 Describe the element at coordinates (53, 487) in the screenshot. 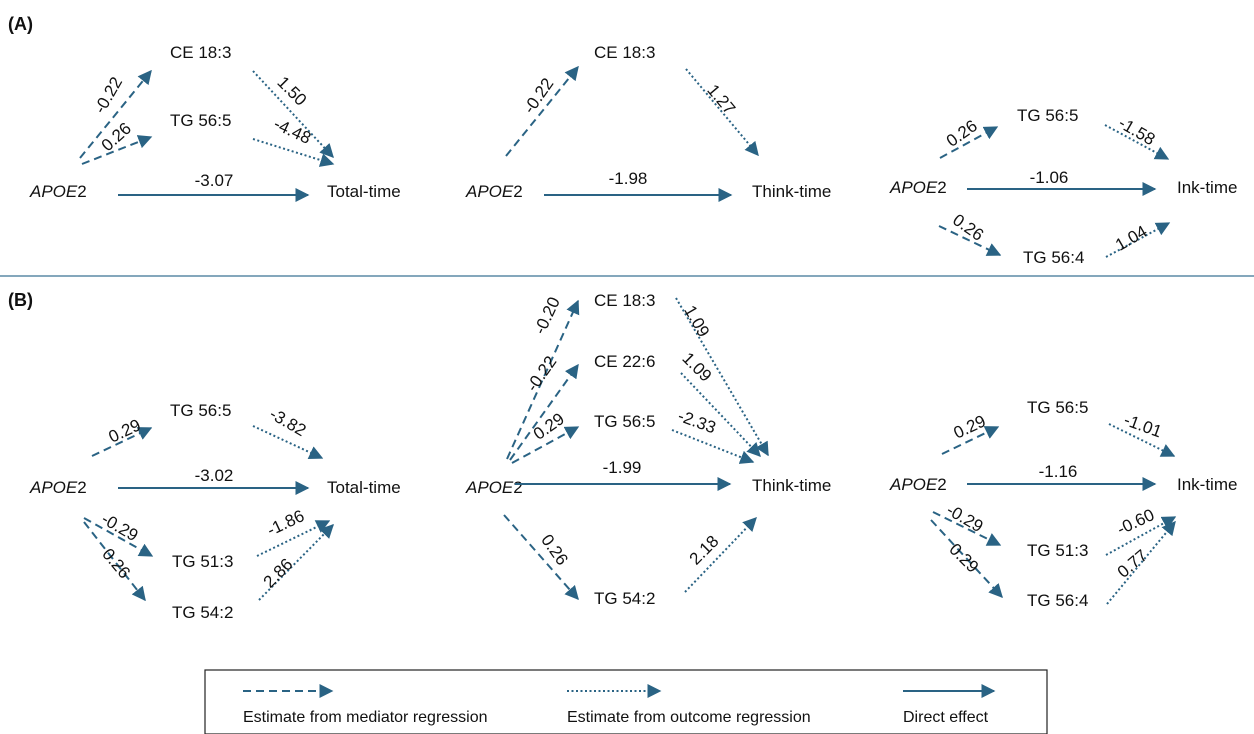

I see `pb-d1-exposure-gene: APOE` at that location.